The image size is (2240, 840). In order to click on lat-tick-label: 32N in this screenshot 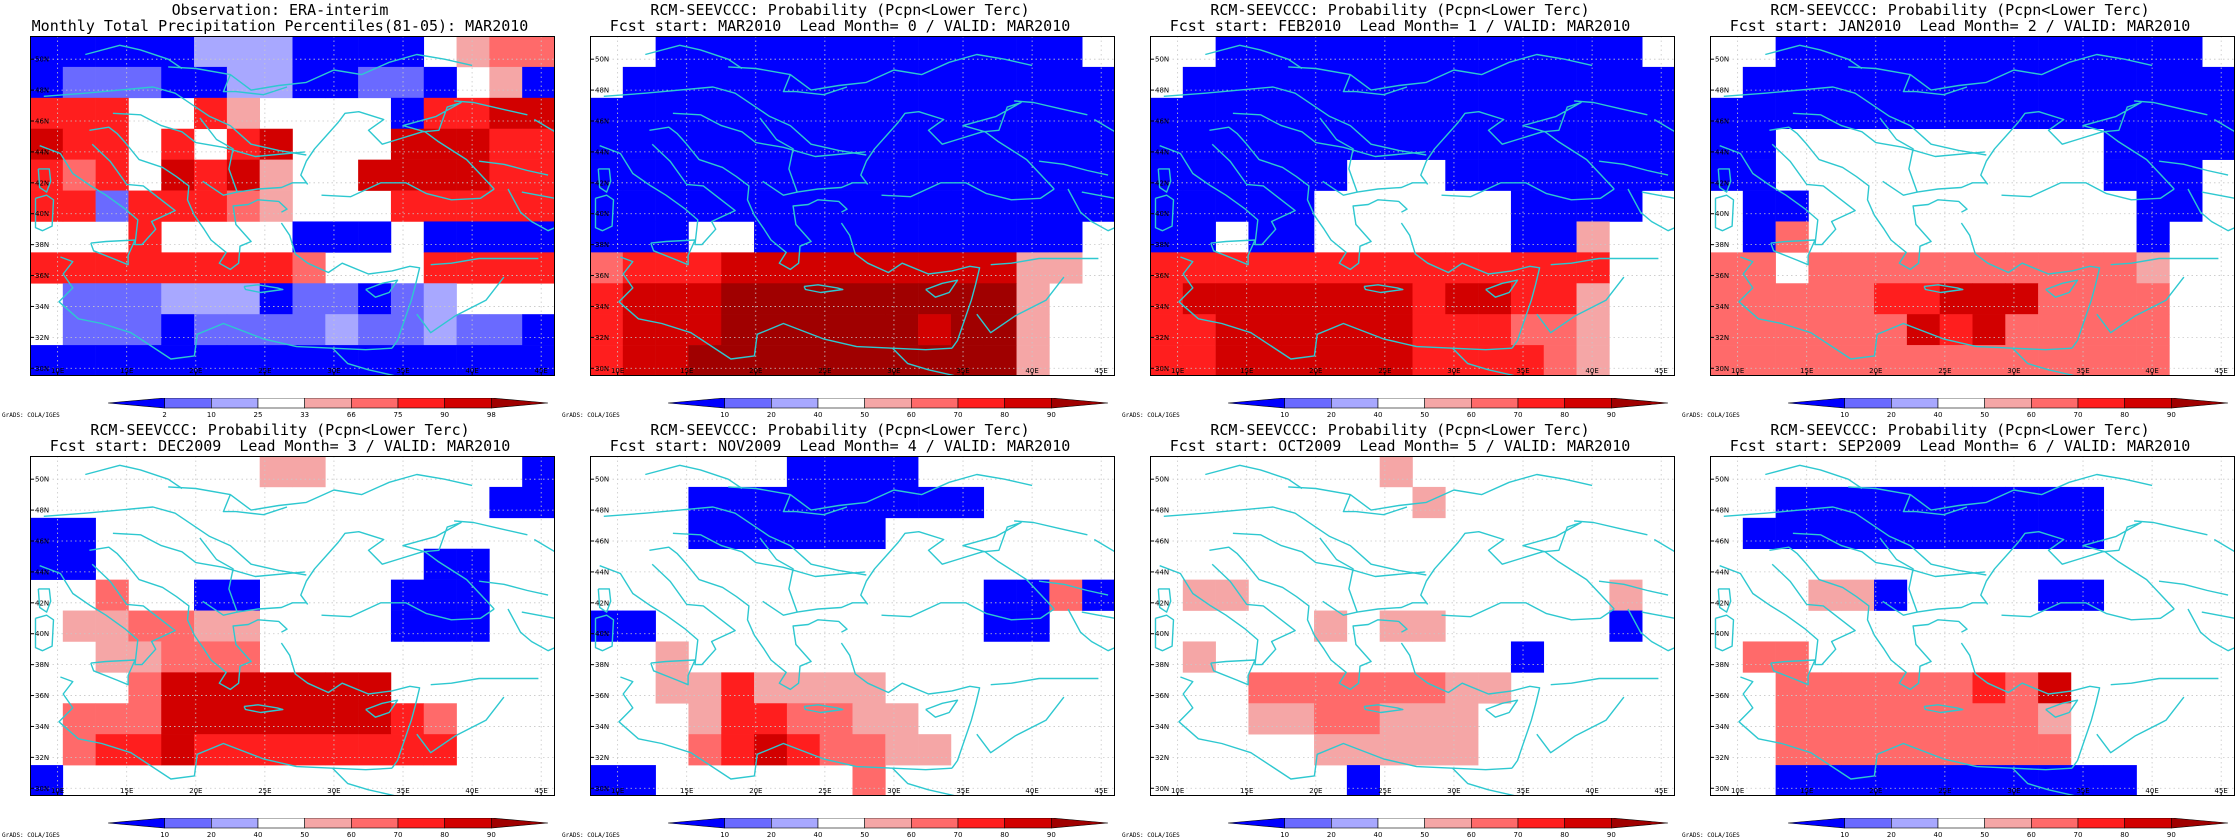, I will do `click(42, 758)`.